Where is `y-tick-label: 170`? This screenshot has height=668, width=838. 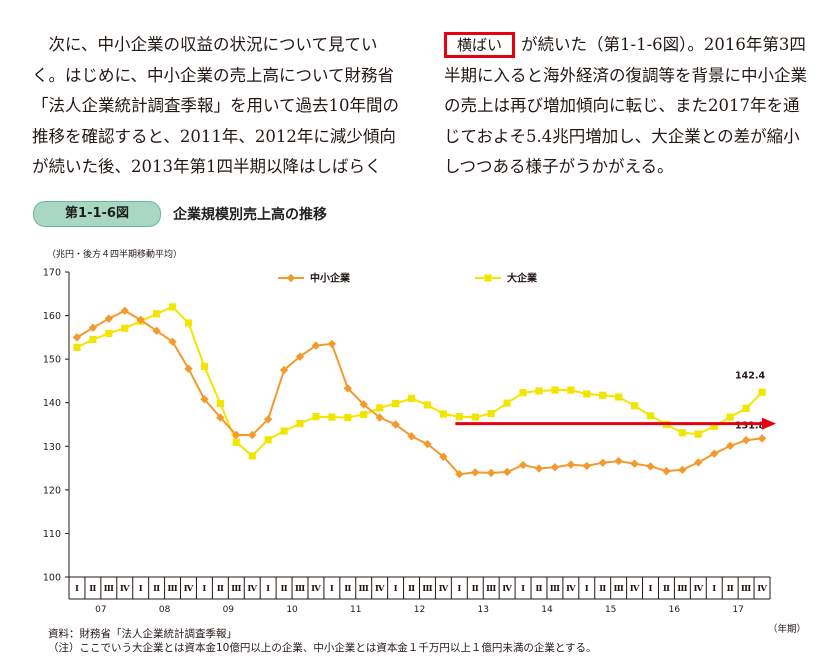
y-tick-label: 170 is located at coordinates (52, 273).